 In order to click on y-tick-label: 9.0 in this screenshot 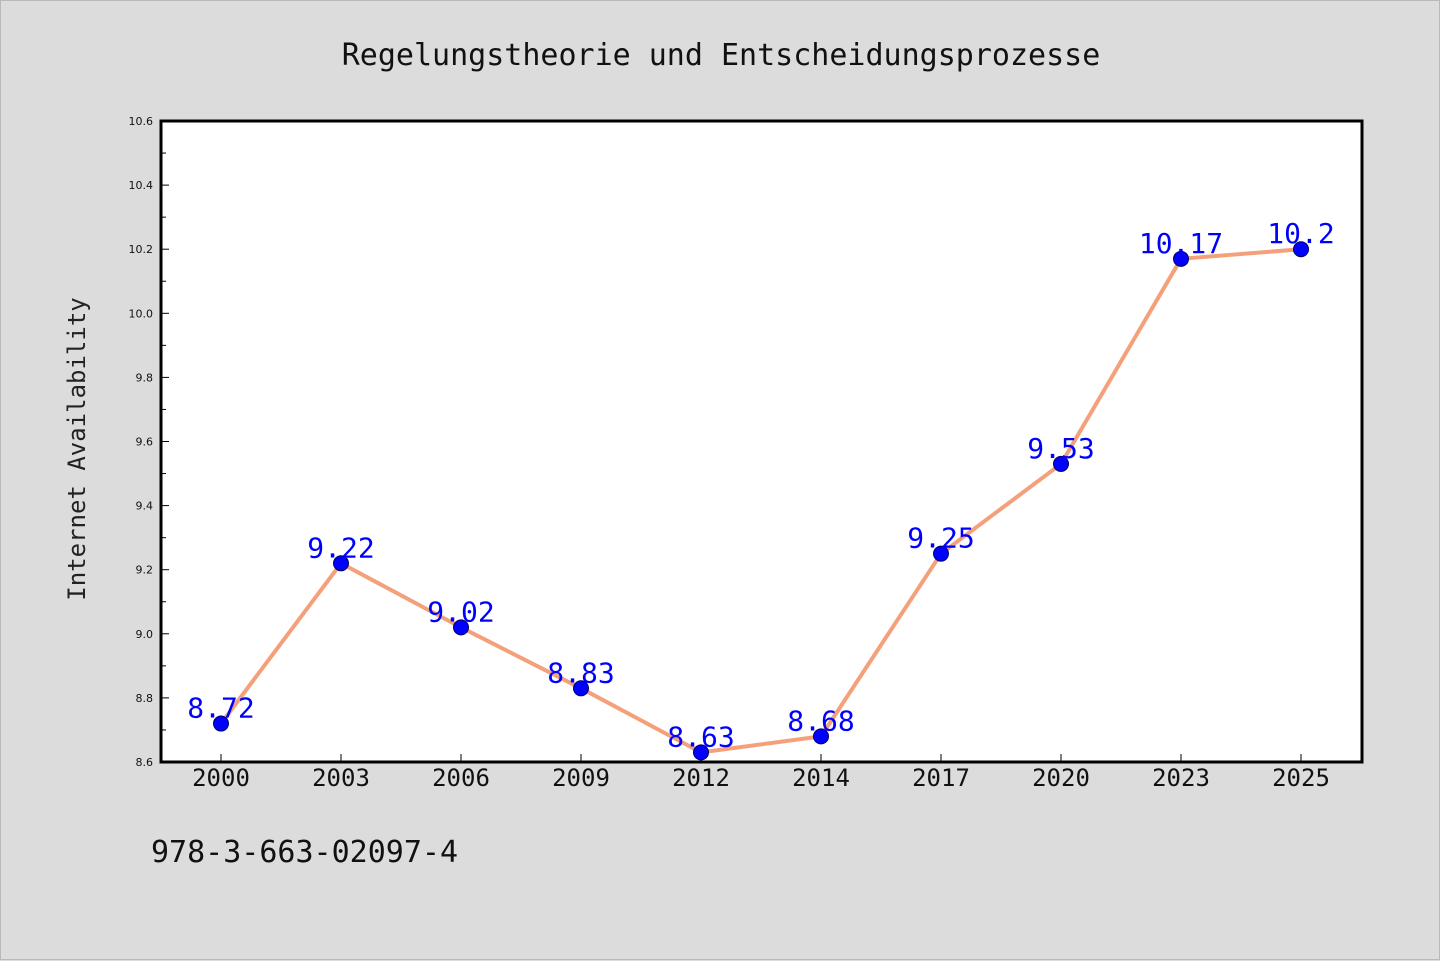, I will do `click(145, 634)`.